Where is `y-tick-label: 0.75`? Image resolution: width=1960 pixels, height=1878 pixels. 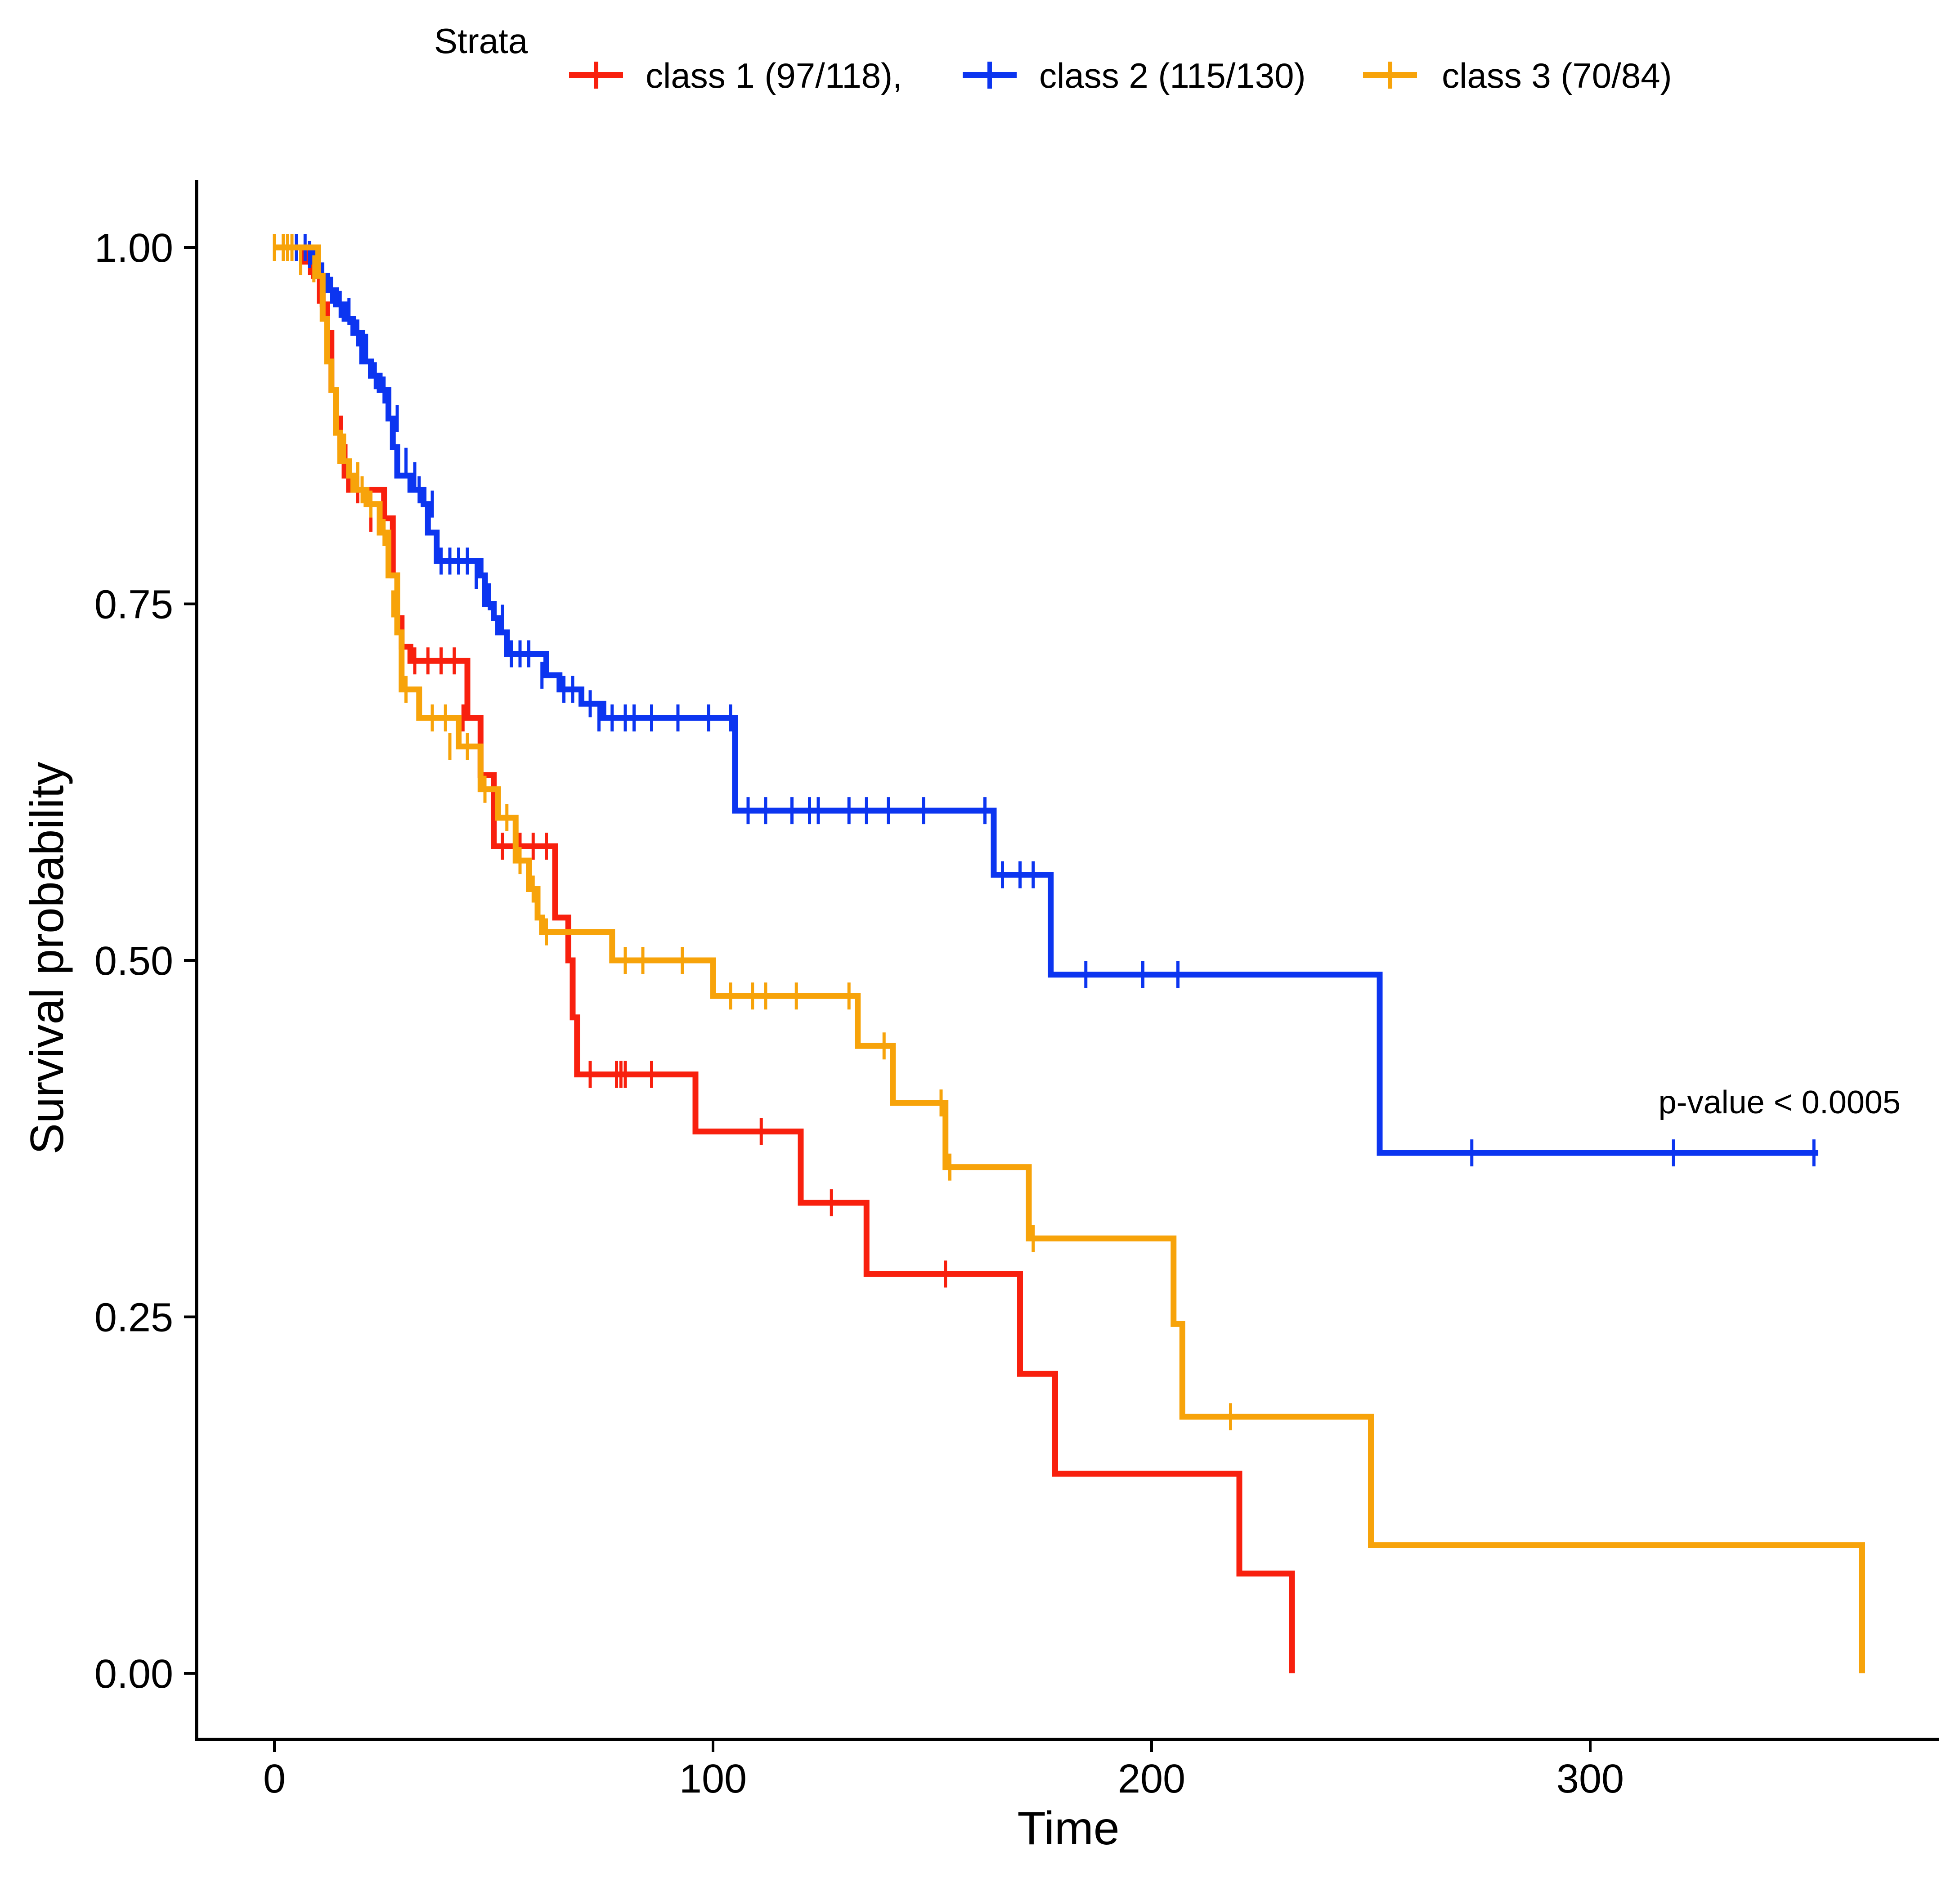
y-tick-label: 0.75 is located at coordinates (133, 605).